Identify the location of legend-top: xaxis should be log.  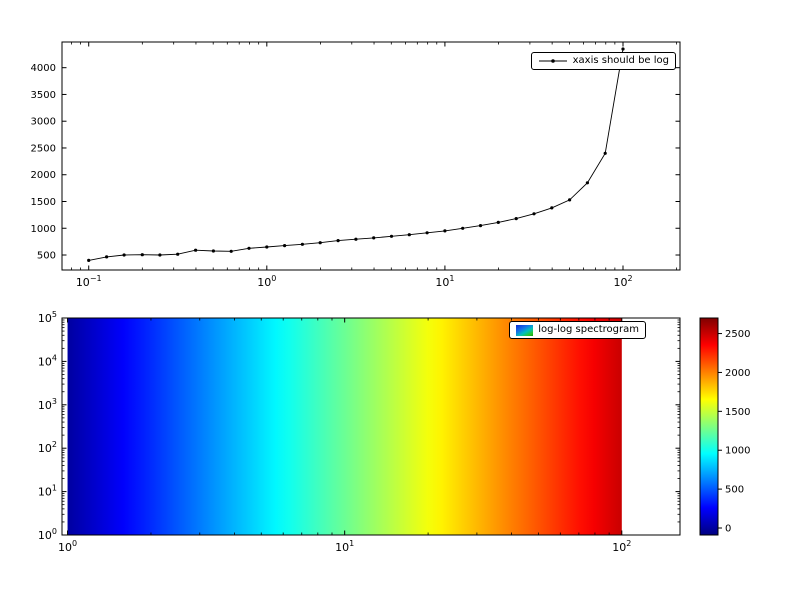
(603, 61).